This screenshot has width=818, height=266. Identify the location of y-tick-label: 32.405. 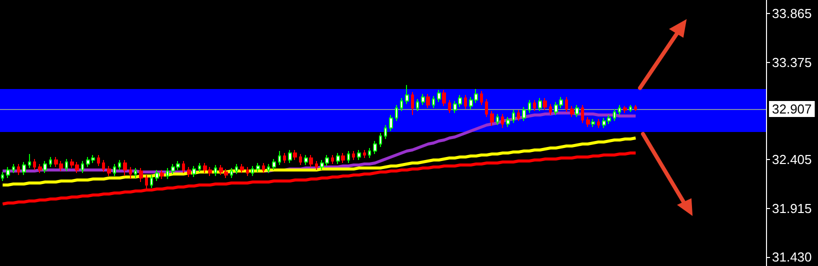
(792, 159).